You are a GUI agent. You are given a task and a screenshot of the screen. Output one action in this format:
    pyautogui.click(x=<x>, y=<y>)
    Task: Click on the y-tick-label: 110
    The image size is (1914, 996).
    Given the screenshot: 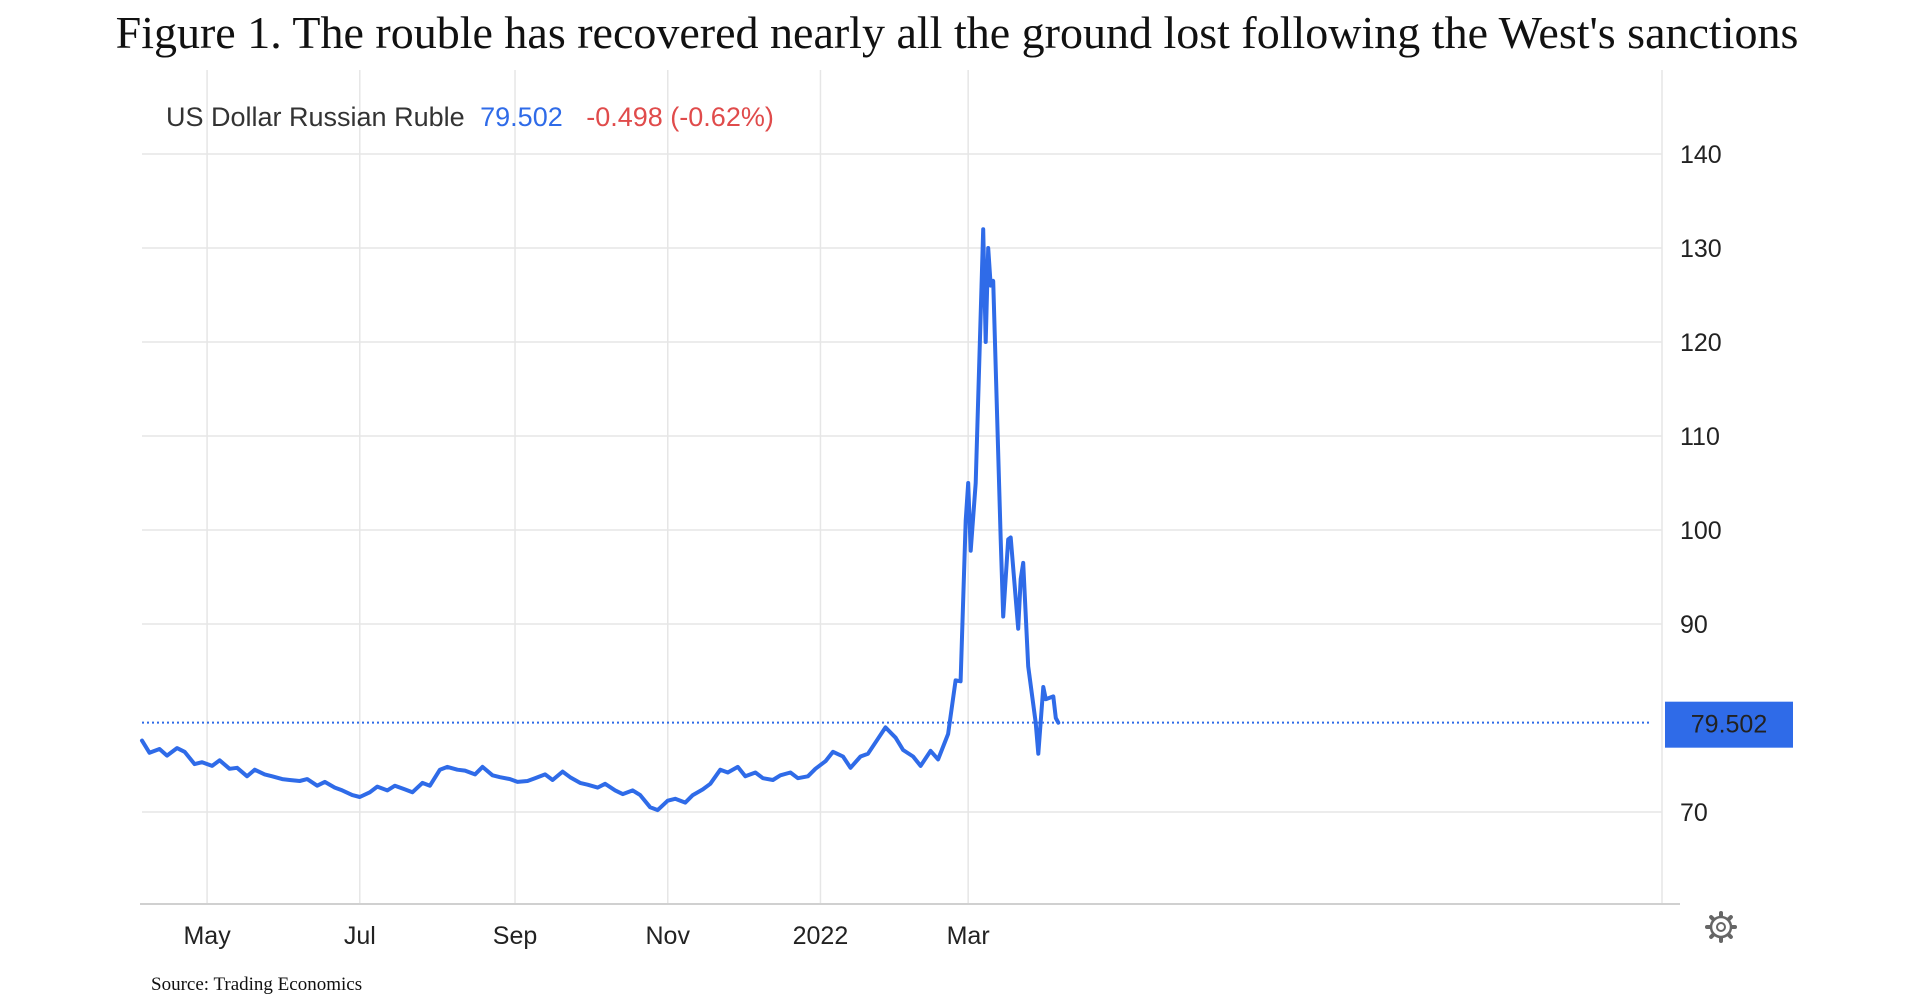 What is the action you would take?
    pyautogui.click(x=1700, y=437)
    